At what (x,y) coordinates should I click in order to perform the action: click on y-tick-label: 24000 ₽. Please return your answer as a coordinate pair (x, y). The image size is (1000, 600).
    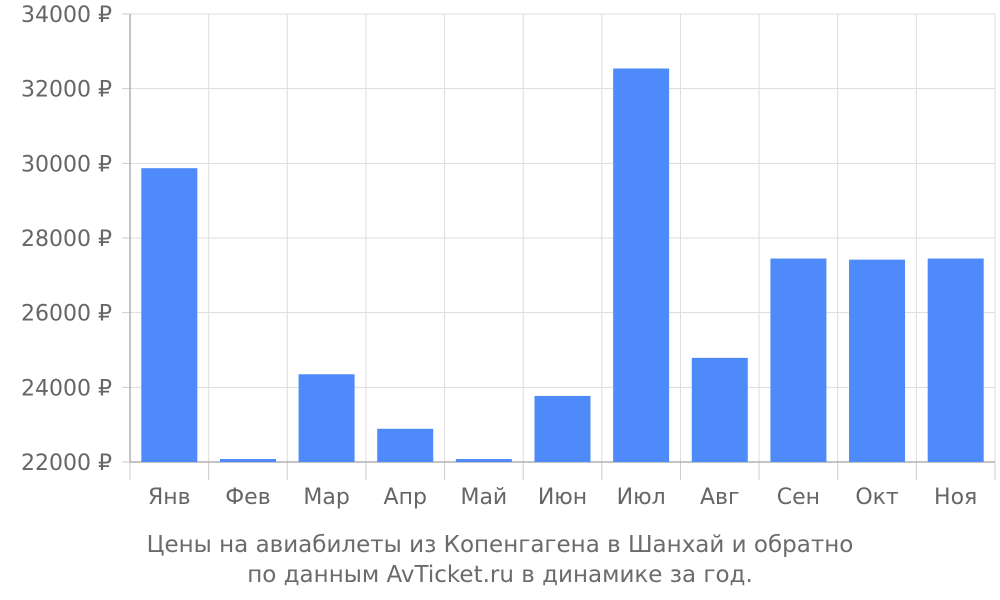
    Looking at the image, I should click on (66, 388).